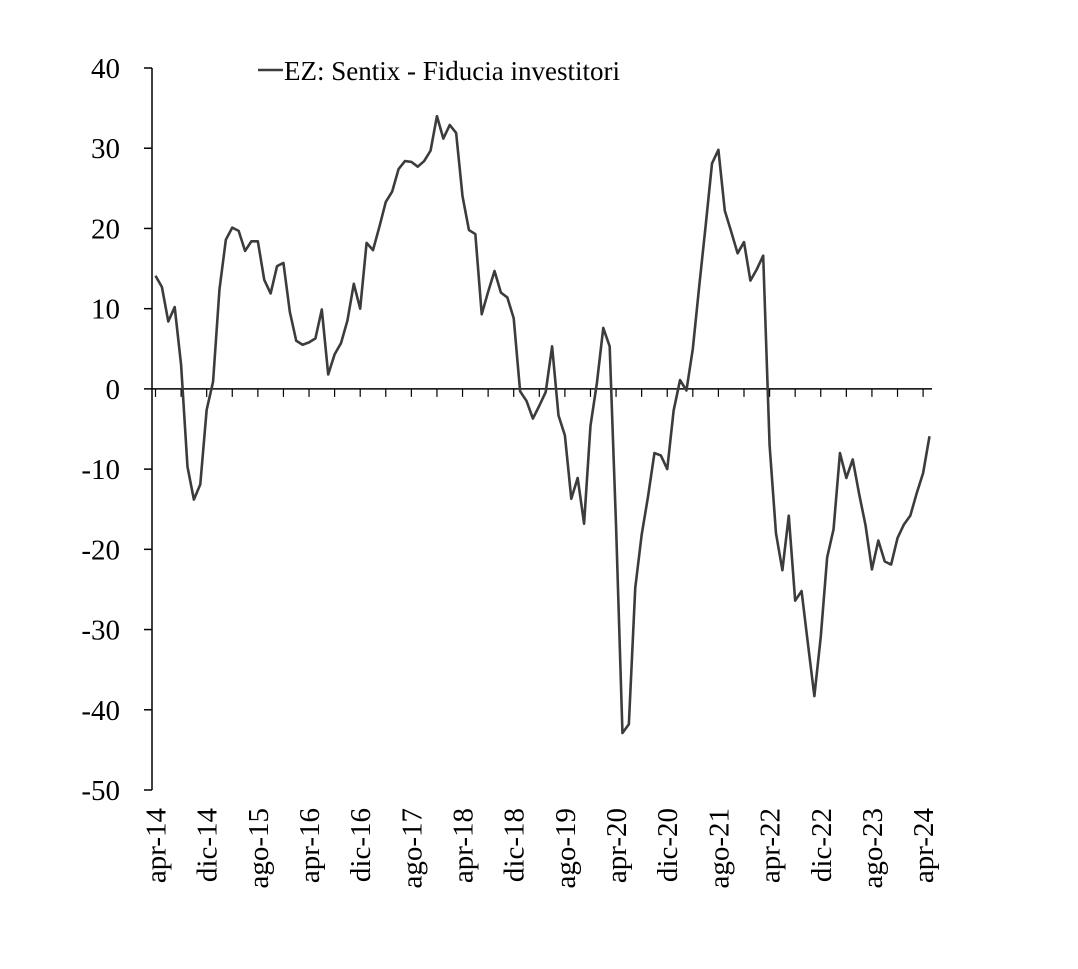  I want to click on x-tick-label: apr-22, so click(771, 845).